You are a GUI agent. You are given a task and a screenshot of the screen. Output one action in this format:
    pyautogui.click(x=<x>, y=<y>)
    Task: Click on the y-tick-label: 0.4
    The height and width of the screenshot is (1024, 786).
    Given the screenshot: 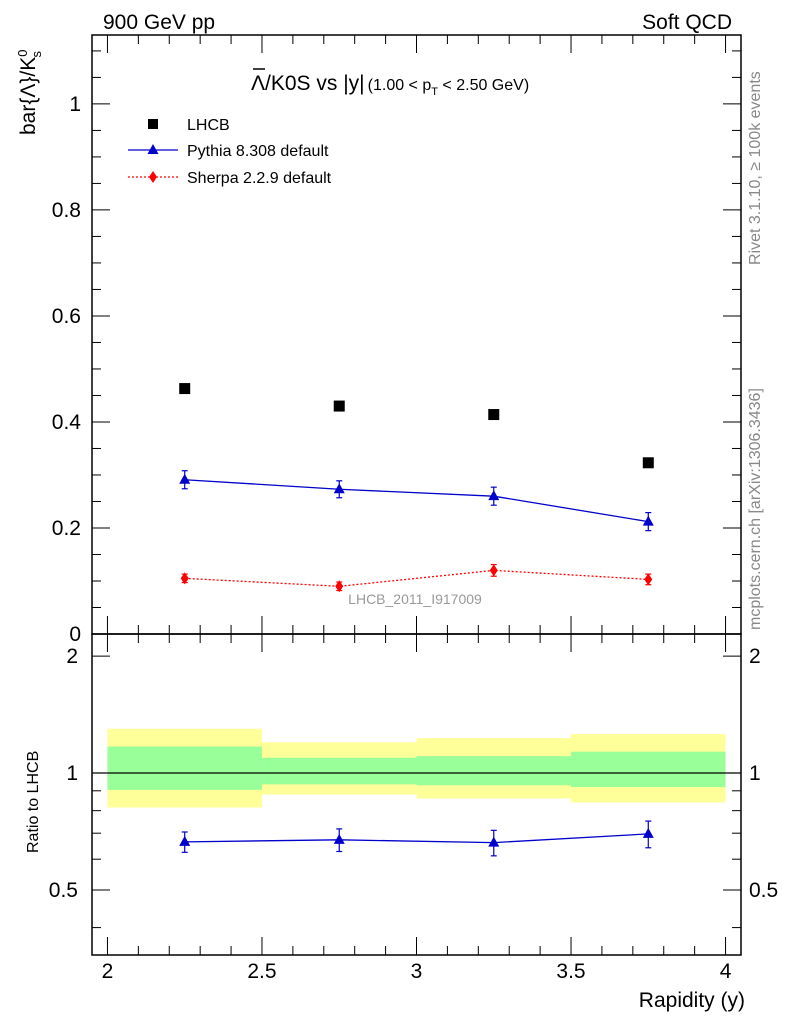 What is the action you would take?
    pyautogui.click(x=67, y=422)
    